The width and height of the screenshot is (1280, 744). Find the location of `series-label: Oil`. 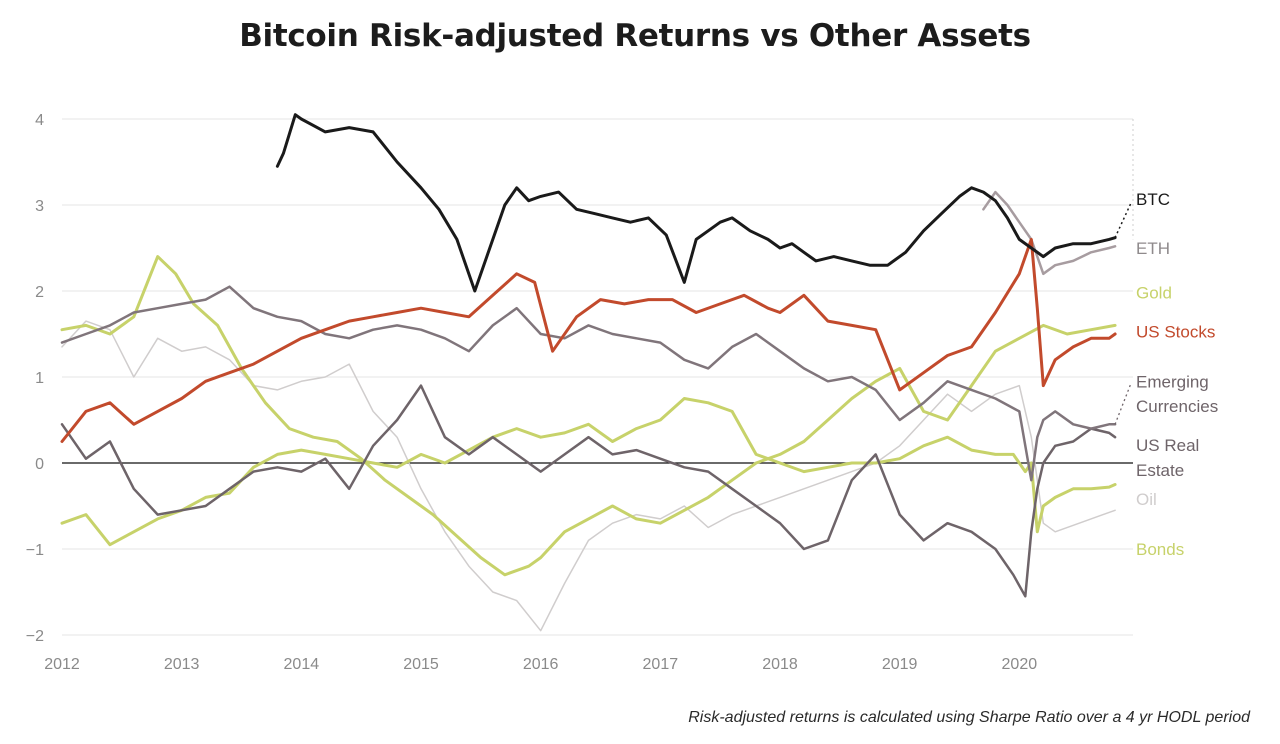

series-label: Oil is located at coordinates (1146, 499).